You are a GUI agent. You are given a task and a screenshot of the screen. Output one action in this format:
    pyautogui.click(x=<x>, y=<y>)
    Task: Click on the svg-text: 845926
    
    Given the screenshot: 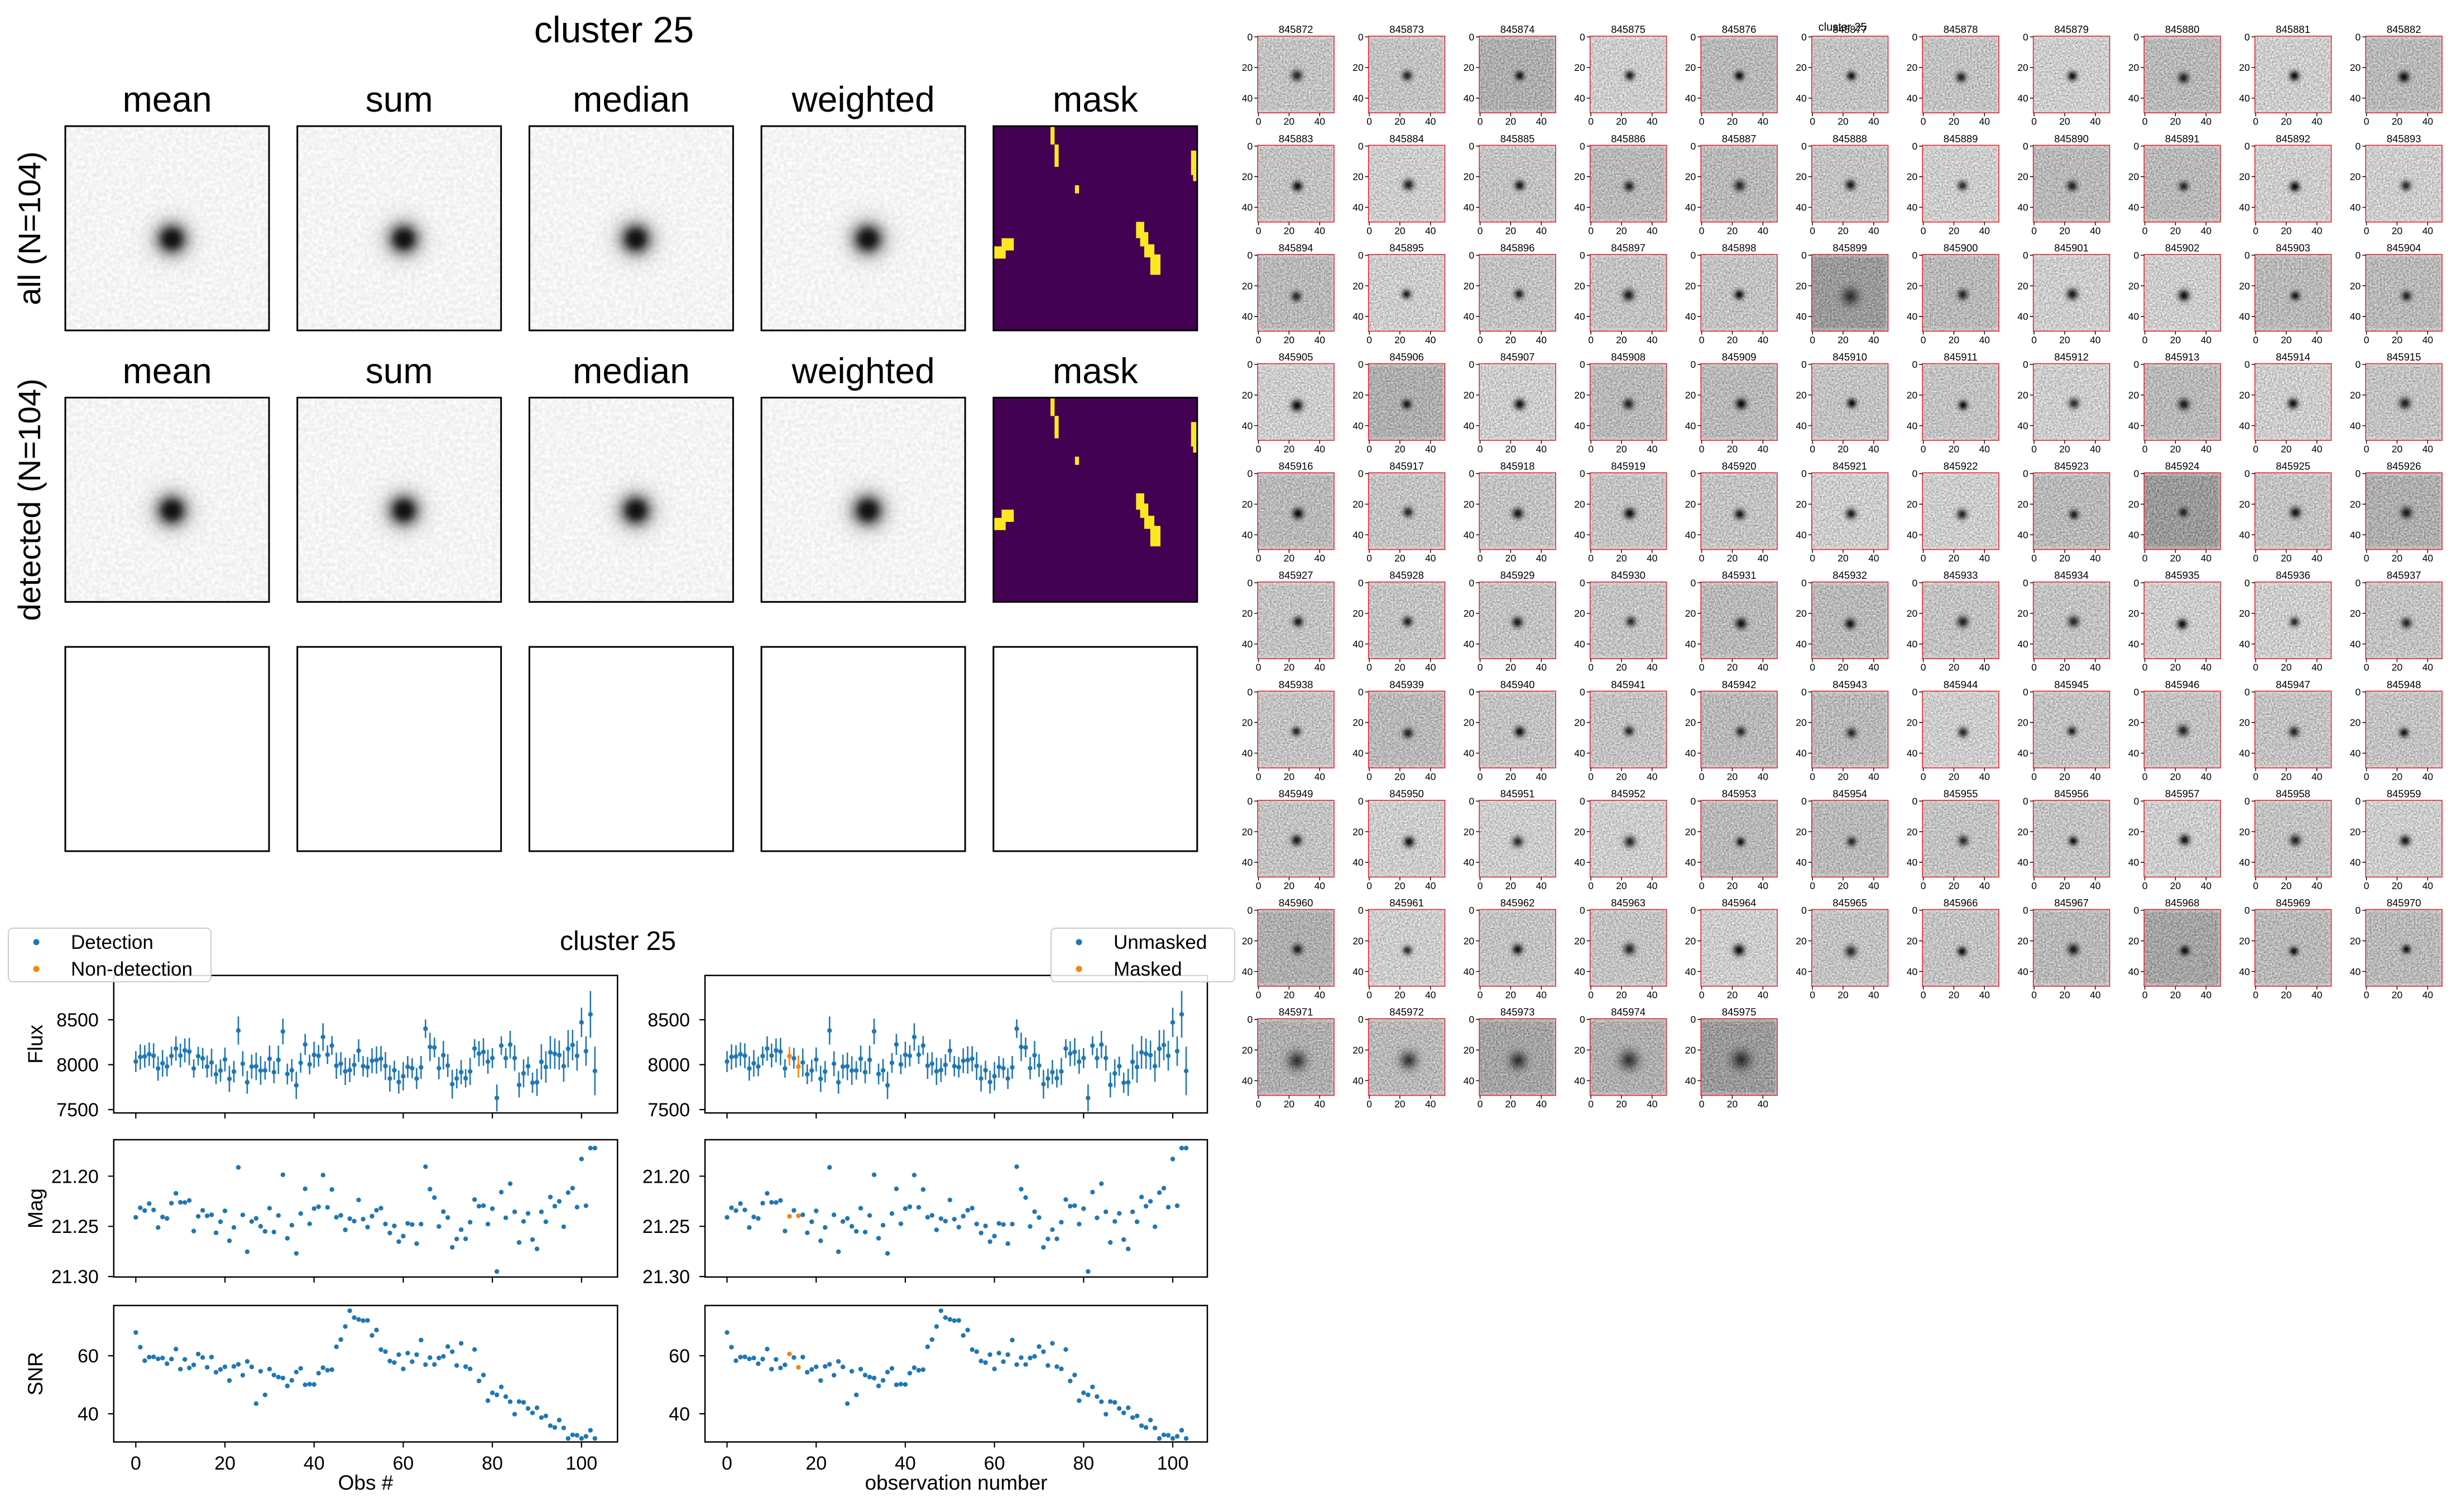 What is the action you would take?
    pyautogui.click(x=2404, y=466)
    